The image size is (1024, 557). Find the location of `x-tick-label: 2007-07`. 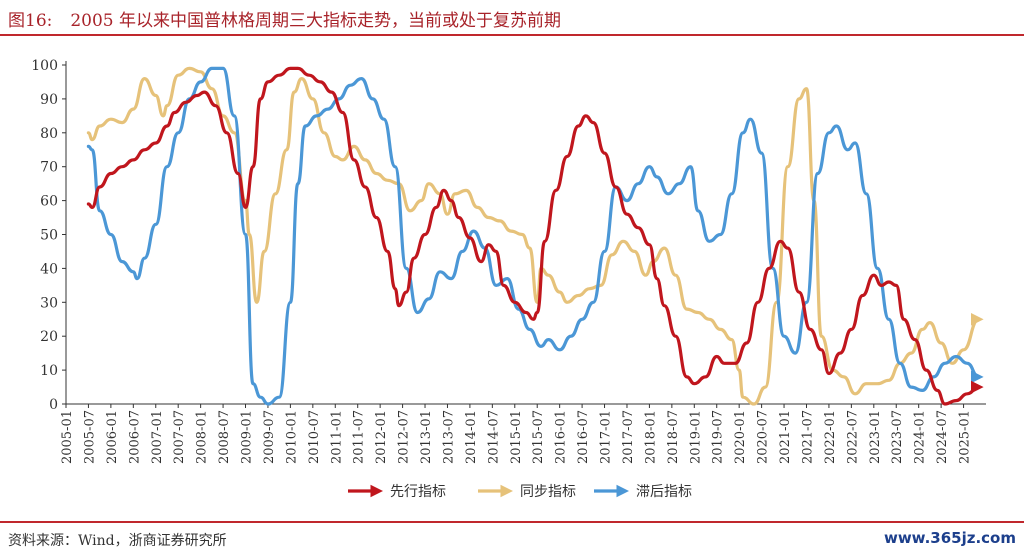

x-tick-label: 2007-07 is located at coordinates (179, 437).